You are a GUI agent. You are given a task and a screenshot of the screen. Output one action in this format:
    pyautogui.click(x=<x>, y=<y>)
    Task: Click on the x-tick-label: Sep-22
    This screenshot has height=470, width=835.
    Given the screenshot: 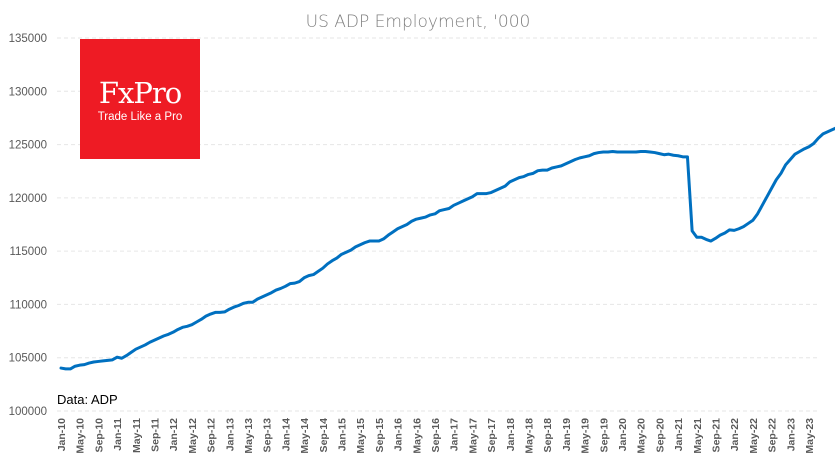 What is the action you would take?
    pyautogui.click(x=773, y=435)
    